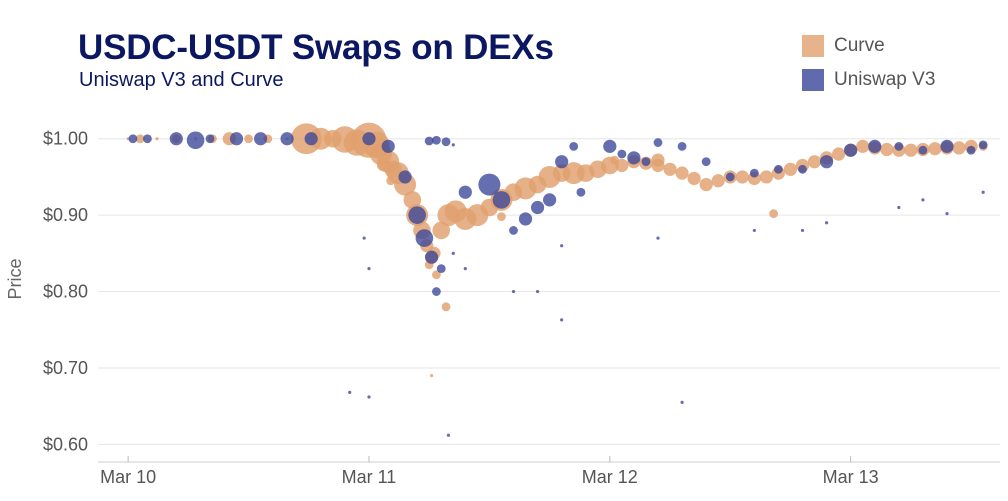 Image resolution: width=1008 pixels, height=501 pixels. I want to click on legend: Curve Uniswap V3, so click(868, 63).